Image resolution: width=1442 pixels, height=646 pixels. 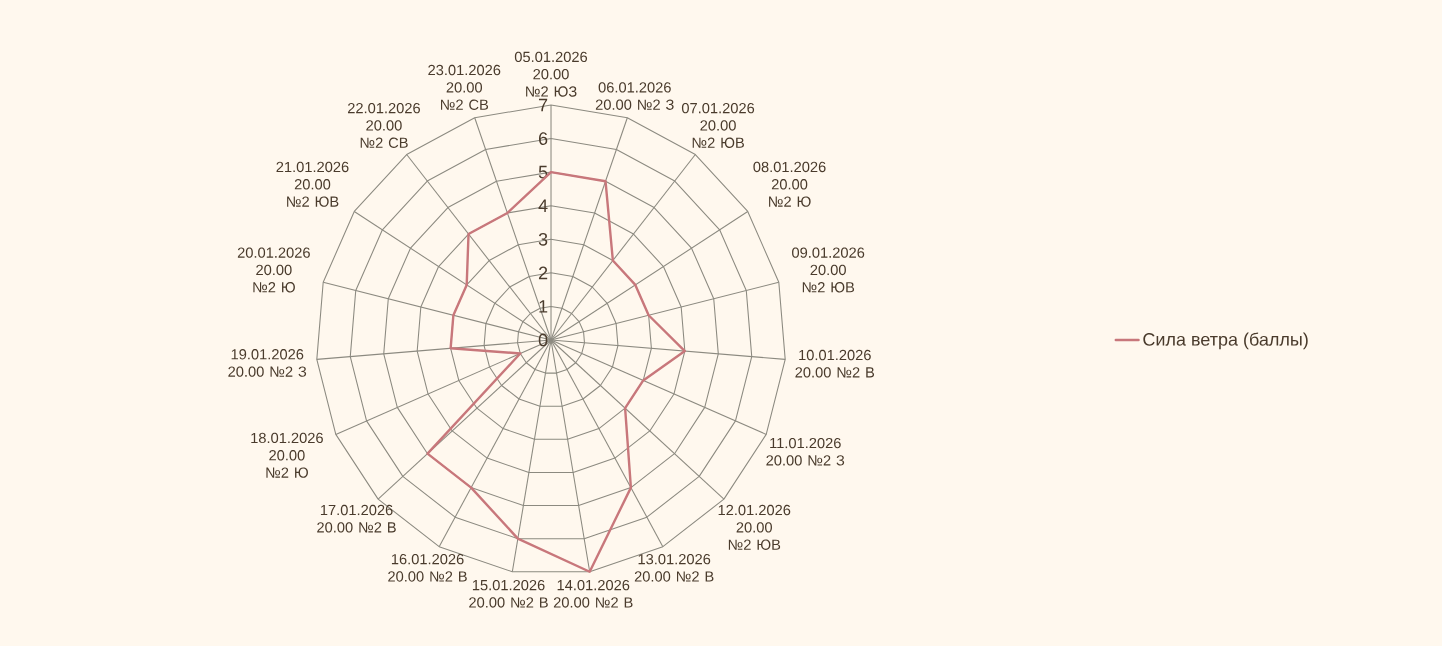 What do you see at coordinates (543, 239) in the screenshot?
I see `y-tick-label: 3` at bounding box center [543, 239].